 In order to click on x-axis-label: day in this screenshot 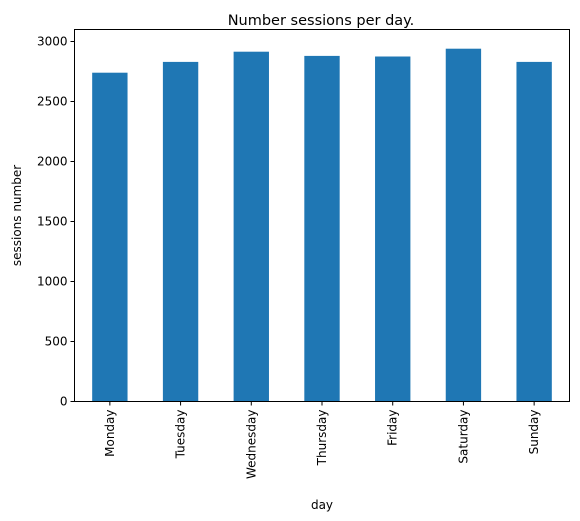, I will do `click(322, 505)`.